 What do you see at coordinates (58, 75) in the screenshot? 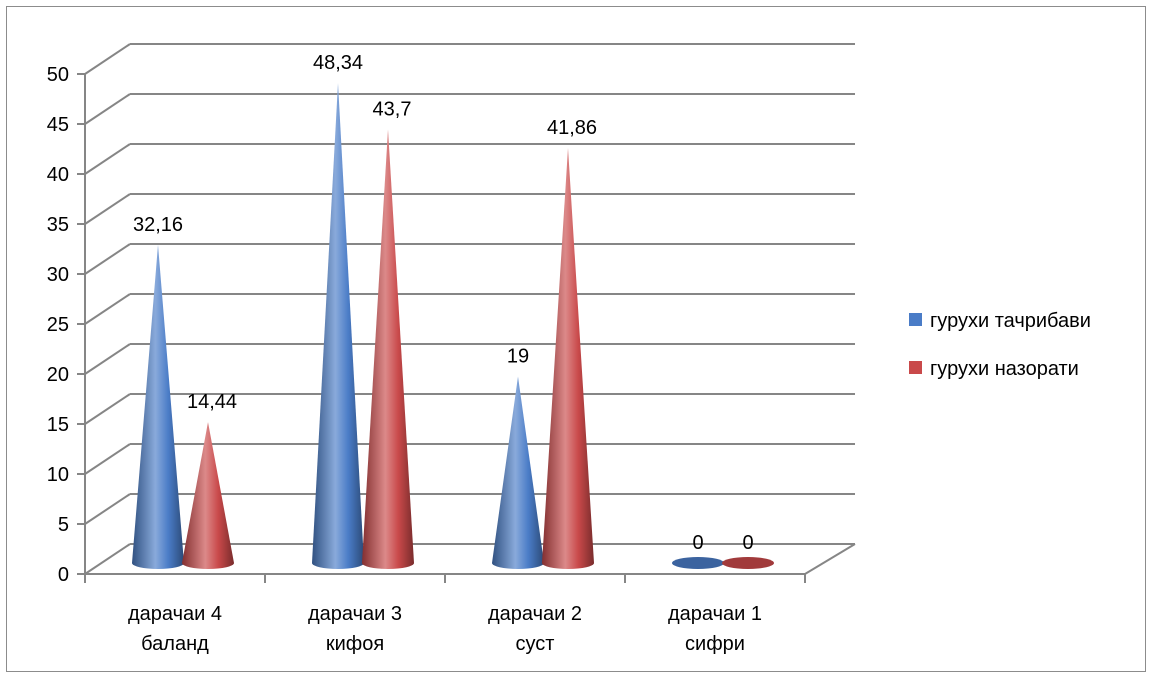
I see `y-tick-label-10: 50` at bounding box center [58, 75].